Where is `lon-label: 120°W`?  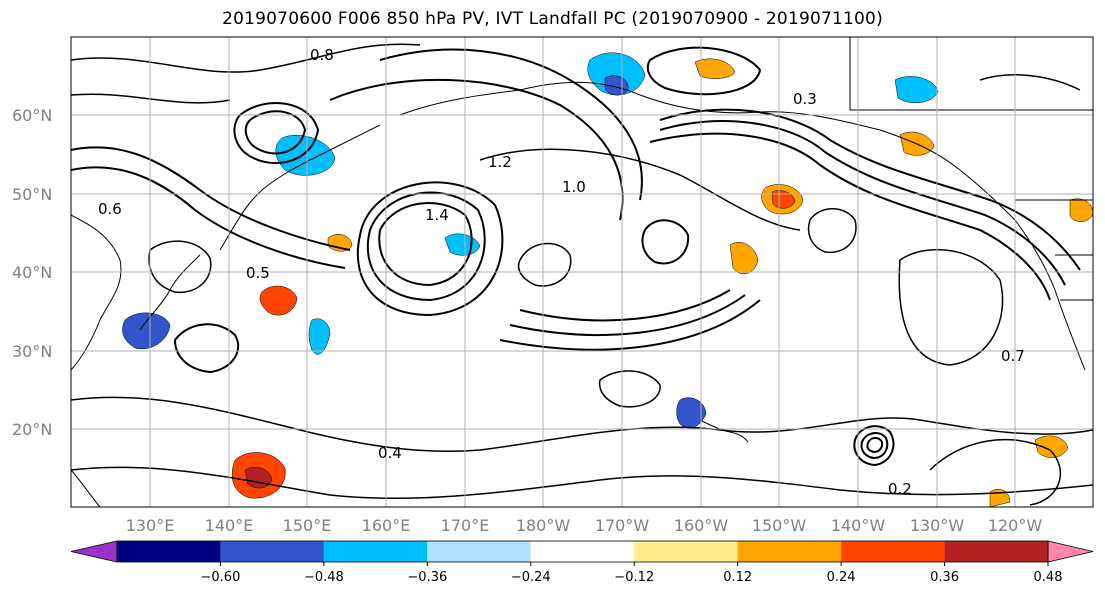
lon-label: 120°W is located at coordinates (1015, 525).